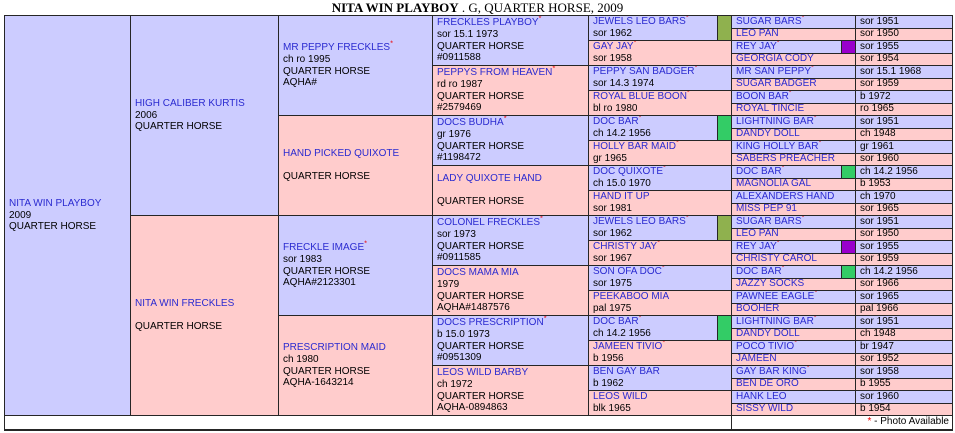 The image size is (955, 433). Describe the element at coordinates (473, 308) in the screenshot. I see `horse-detail: AQHA#1487576` at that location.